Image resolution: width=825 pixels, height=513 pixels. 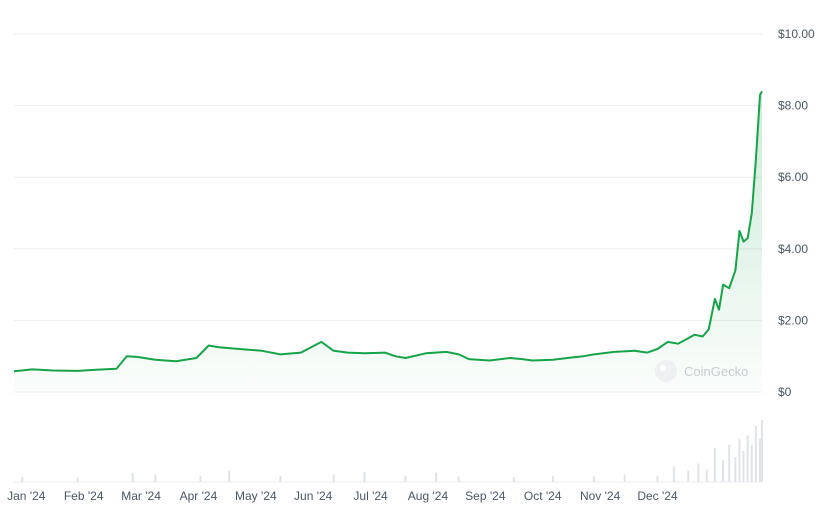 What do you see at coordinates (370, 496) in the screenshot?
I see `x-tick-label: Jul '24` at bounding box center [370, 496].